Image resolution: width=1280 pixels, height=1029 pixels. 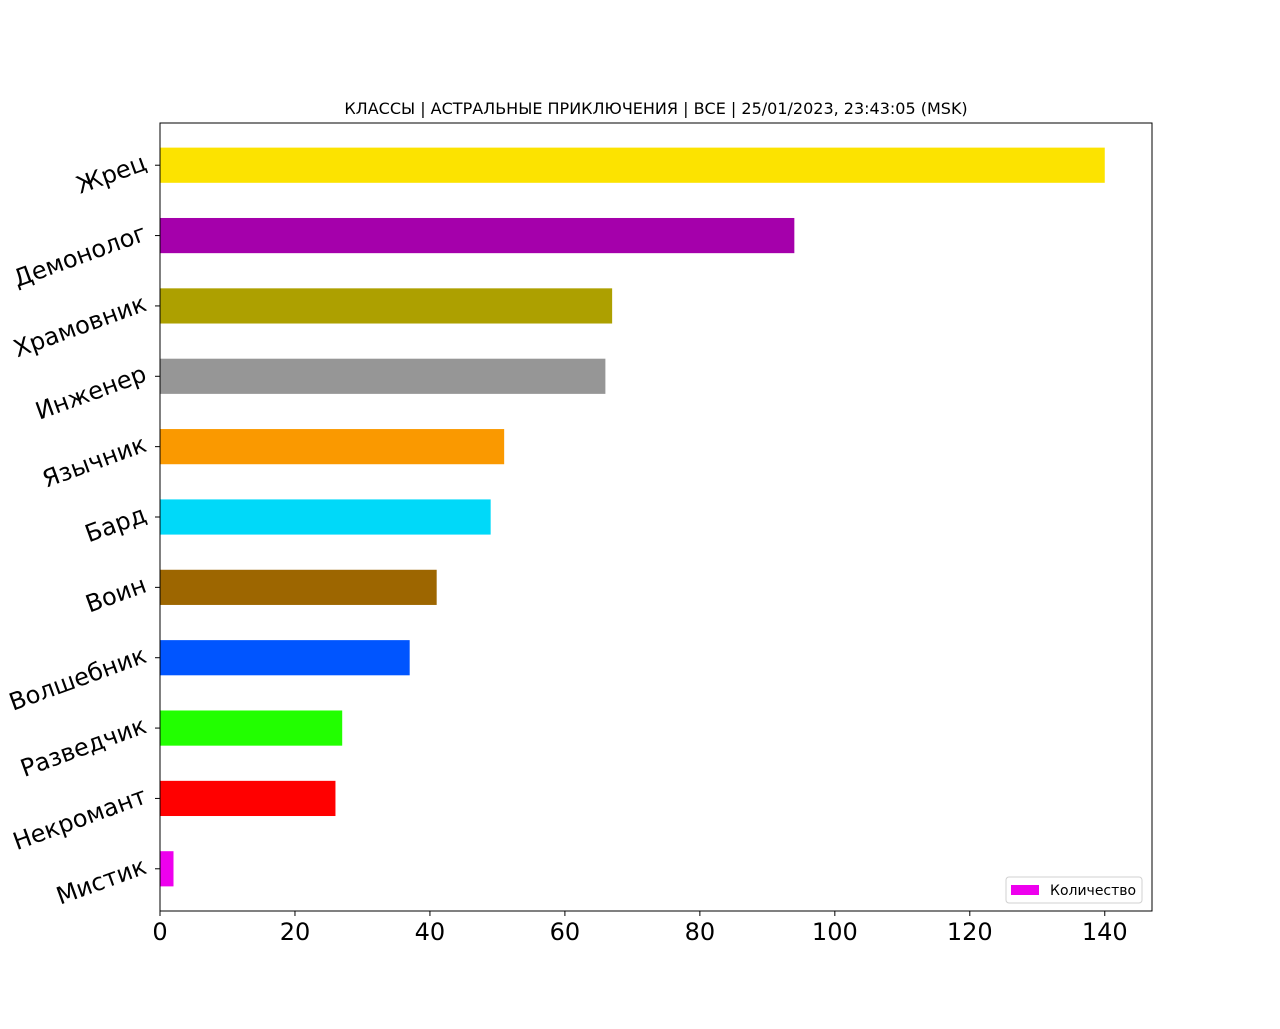 What do you see at coordinates (102, 881) in the screenshot?
I see `y-tick-label: Мистик` at bounding box center [102, 881].